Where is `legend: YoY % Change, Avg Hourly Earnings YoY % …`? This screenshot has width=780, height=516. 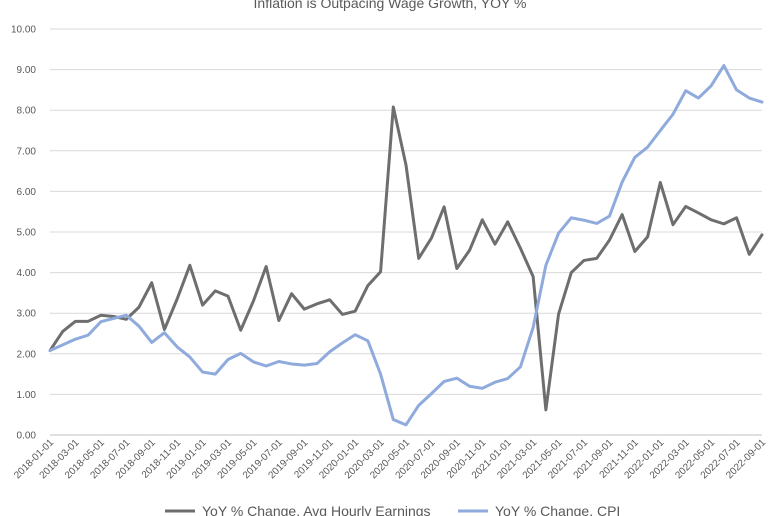
legend: YoY % Change, Avg Hourly Earnings YoY % … is located at coordinates (392, 509).